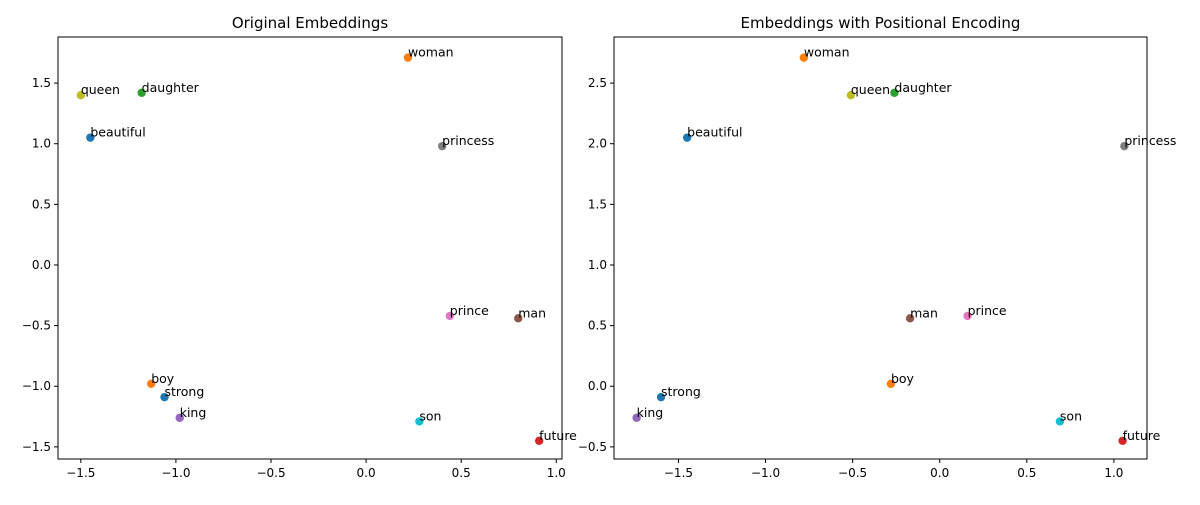 The image size is (1200, 505). What do you see at coordinates (881, 23) in the screenshot?
I see `chart-title: Embeddings with Positional Encoding` at bounding box center [881, 23].